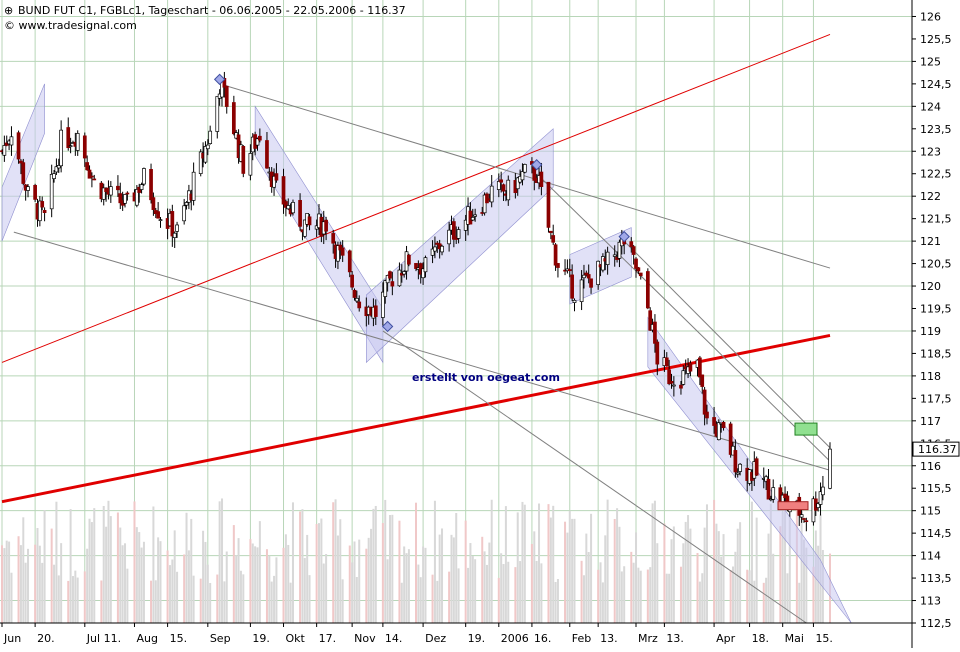  Describe the element at coordinates (394, 638) in the screenshot. I see `x-tick-label: 14.` at that location.